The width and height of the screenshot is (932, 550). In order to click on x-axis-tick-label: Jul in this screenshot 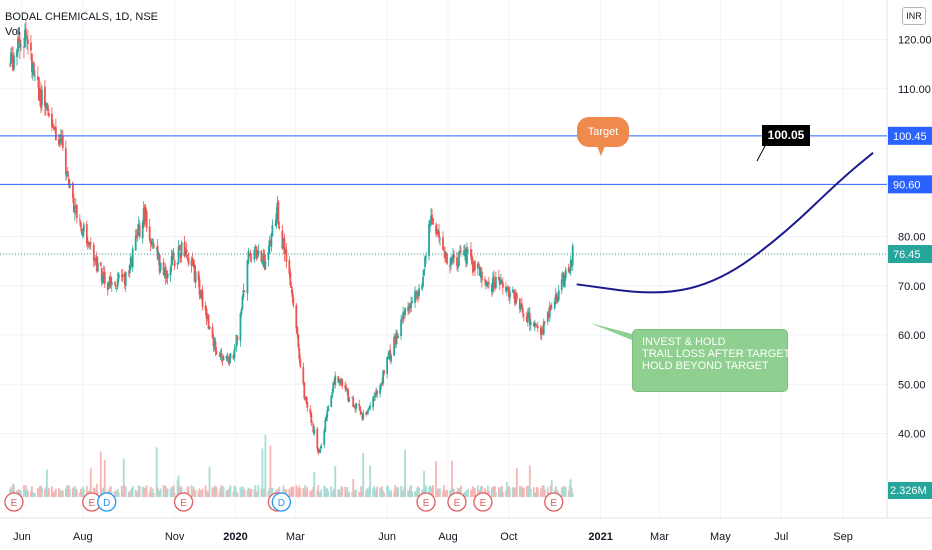, I will do `click(781, 537)`.